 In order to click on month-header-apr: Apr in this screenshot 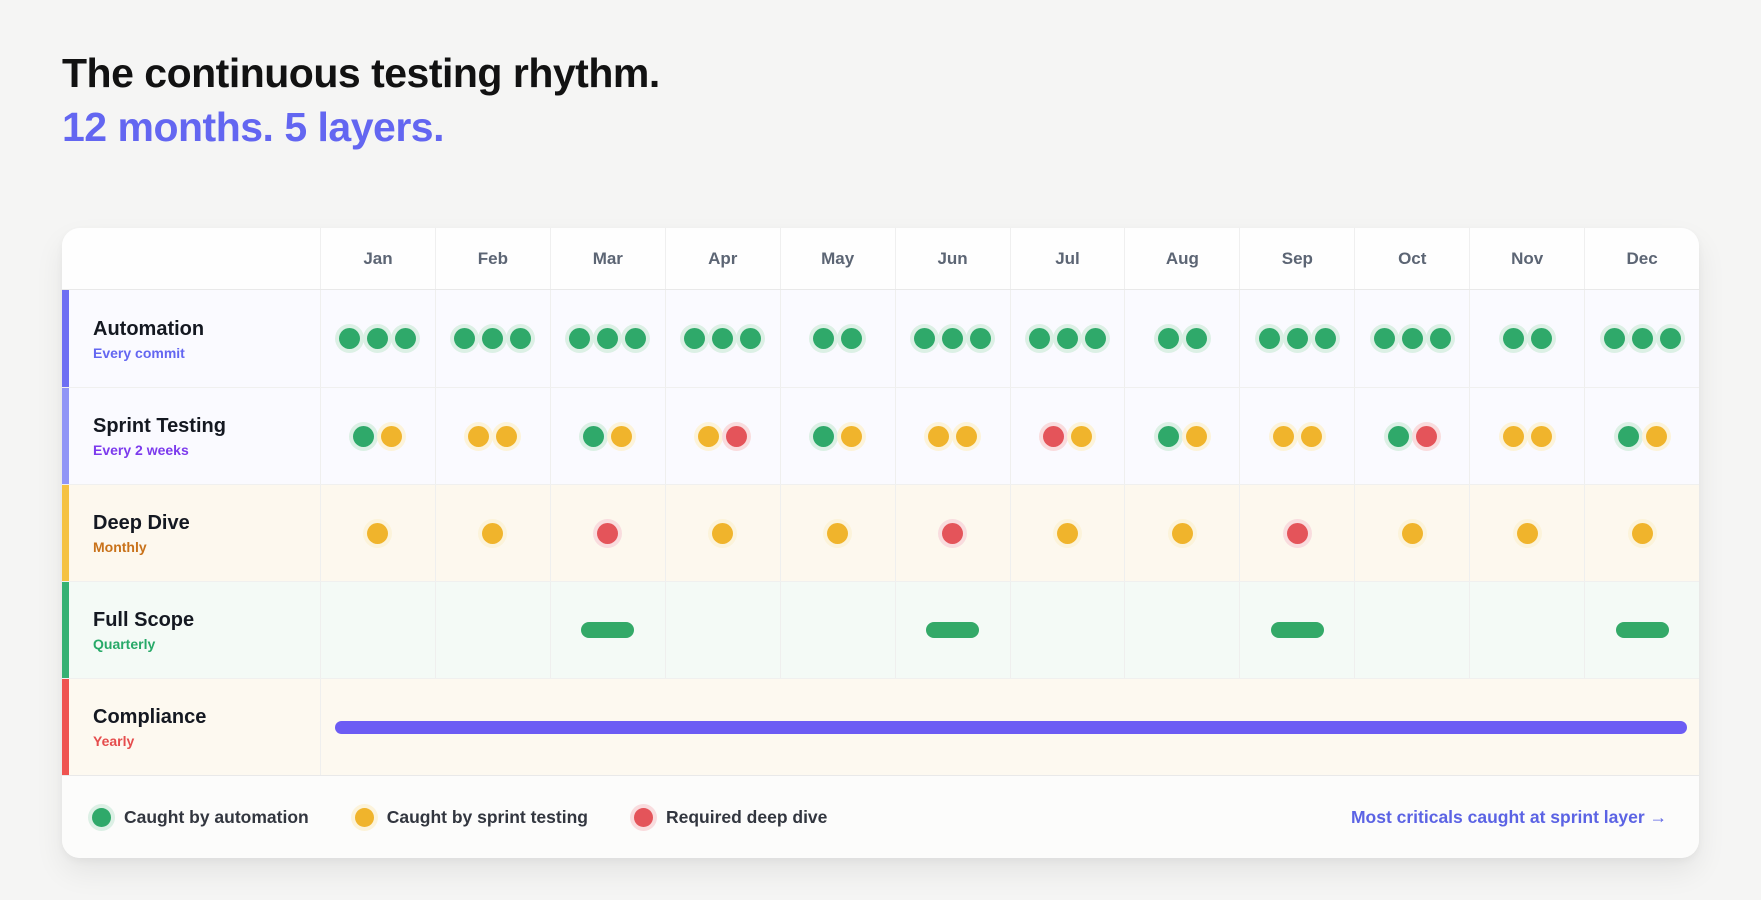, I will do `click(722, 259)`.